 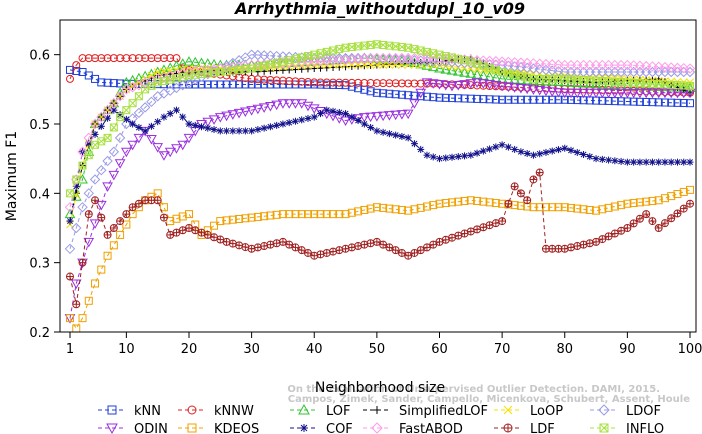 What do you see at coordinates (218, 428) in the screenshot?
I see `legend-item-kdeos: KDEOS` at bounding box center [218, 428].